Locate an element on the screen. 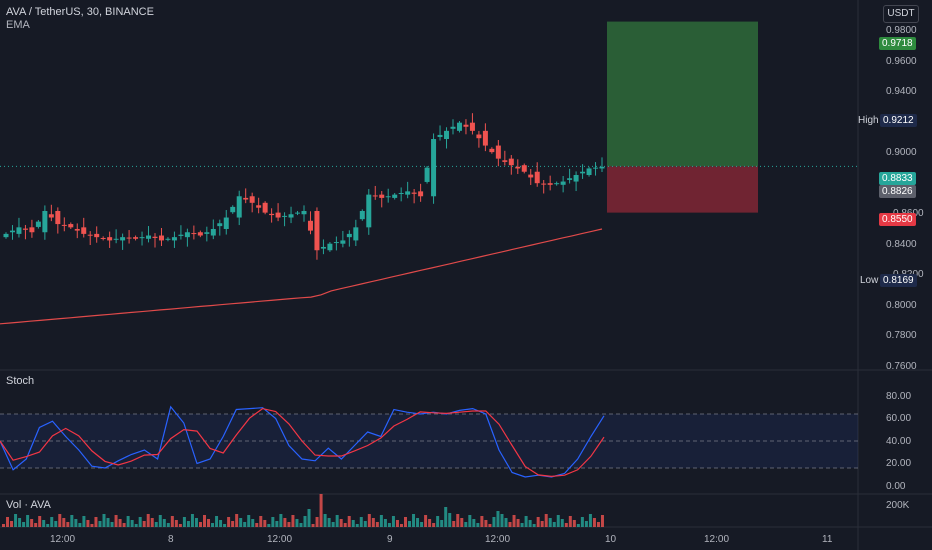  currency-button: USDT is located at coordinates (901, 14).